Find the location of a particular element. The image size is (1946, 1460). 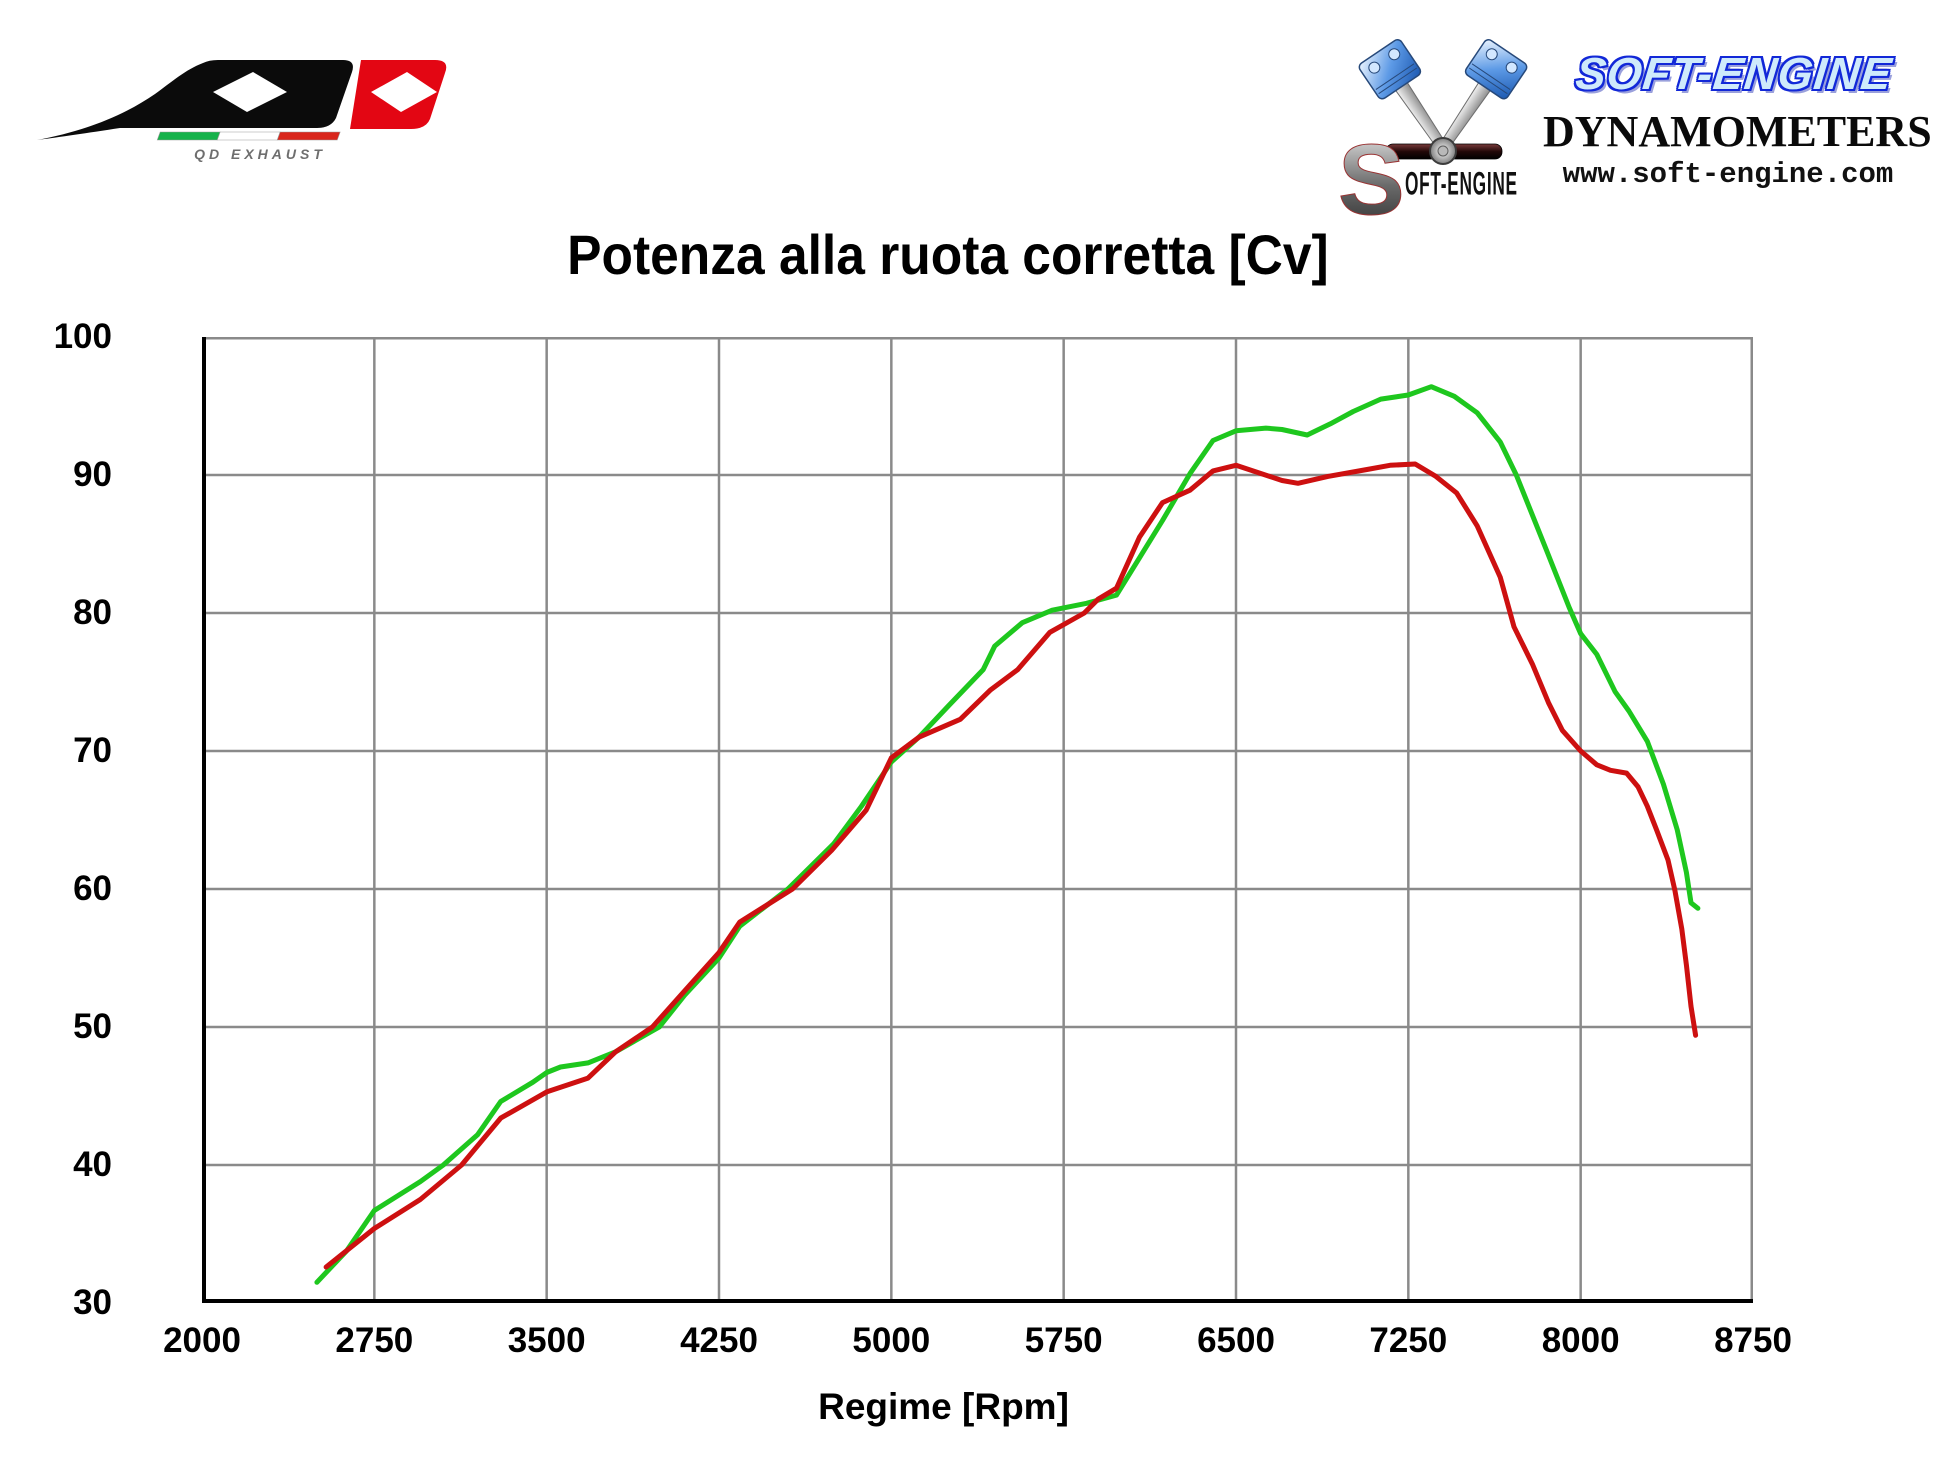

x-tick-label: 2750 is located at coordinates (374, 1340).